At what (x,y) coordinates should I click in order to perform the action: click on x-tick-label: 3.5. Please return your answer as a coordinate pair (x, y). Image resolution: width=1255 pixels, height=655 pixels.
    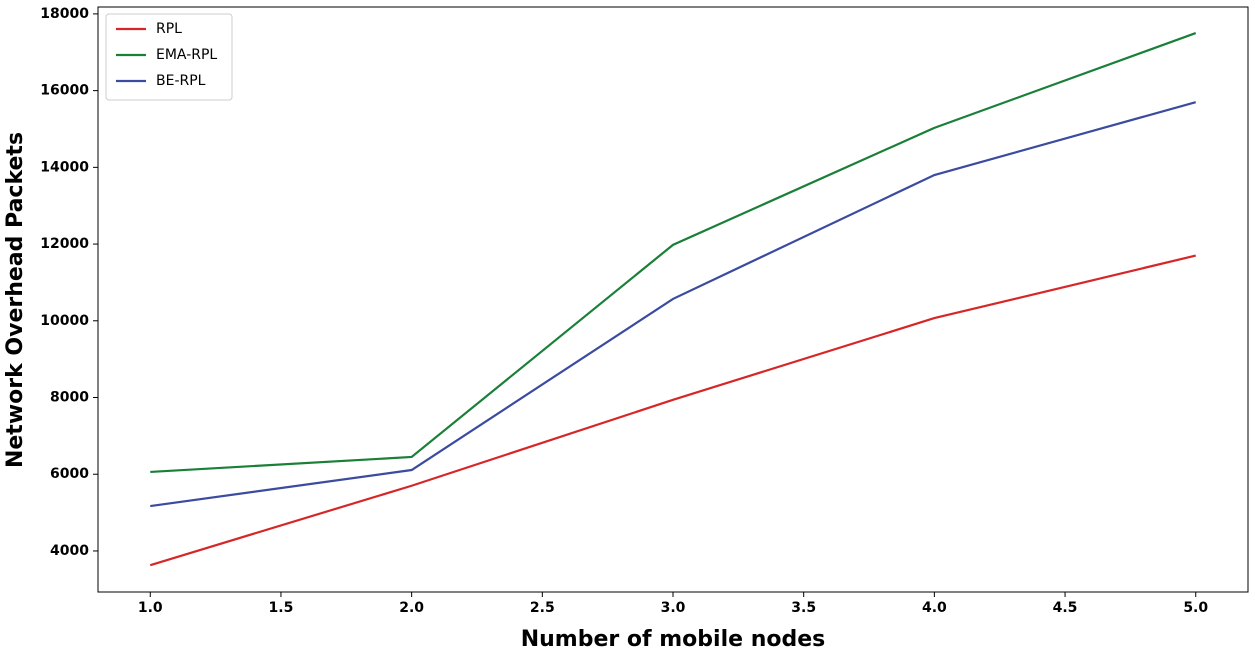
    Looking at the image, I should click on (803, 608).